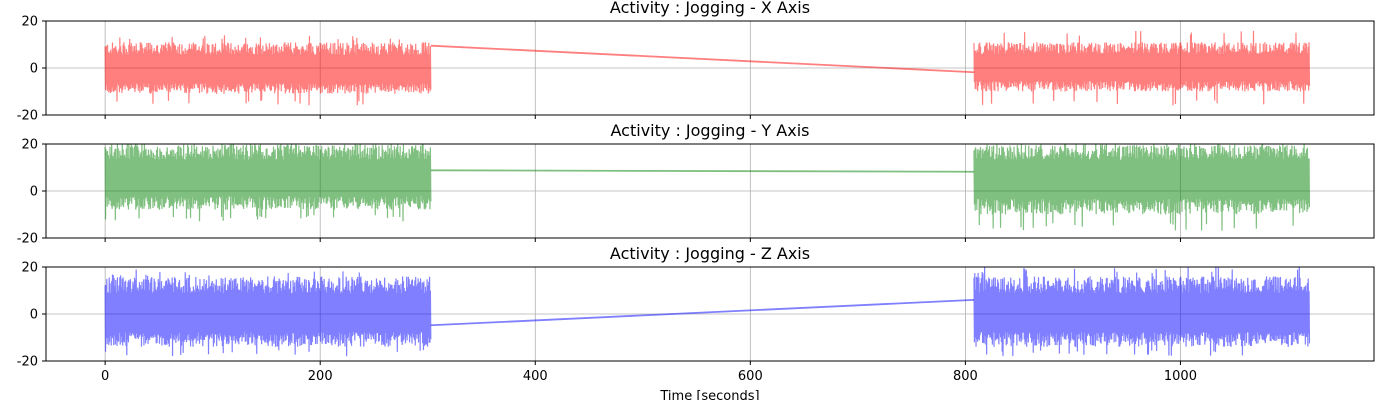 The image size is (1400, 400). I want to click on x-axis-label: Time [seconds], so click(709, 394).